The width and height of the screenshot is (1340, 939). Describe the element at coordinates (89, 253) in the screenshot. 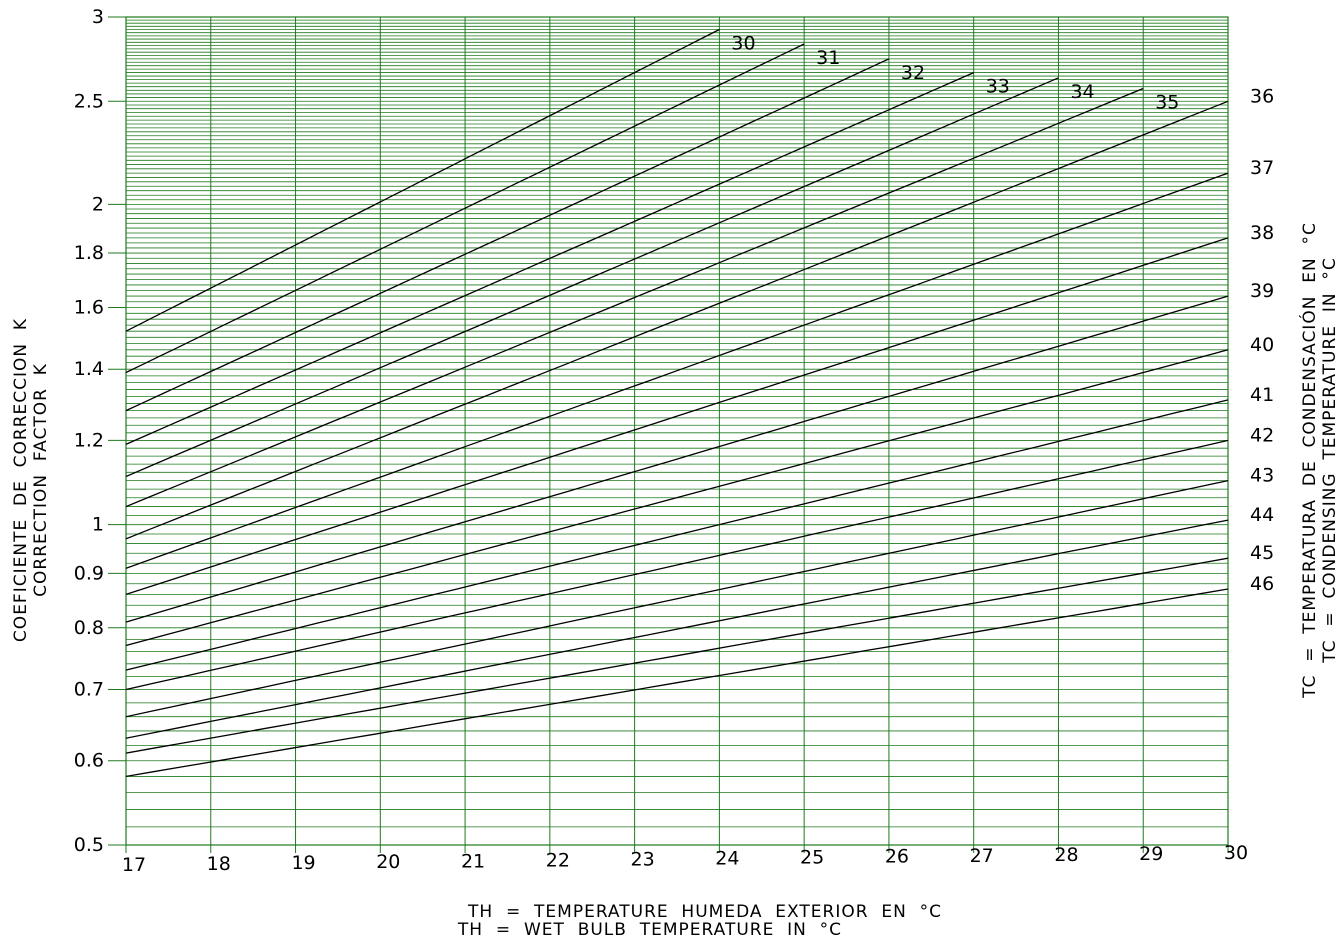

I see `y-tick-label: 1.8` at that location.